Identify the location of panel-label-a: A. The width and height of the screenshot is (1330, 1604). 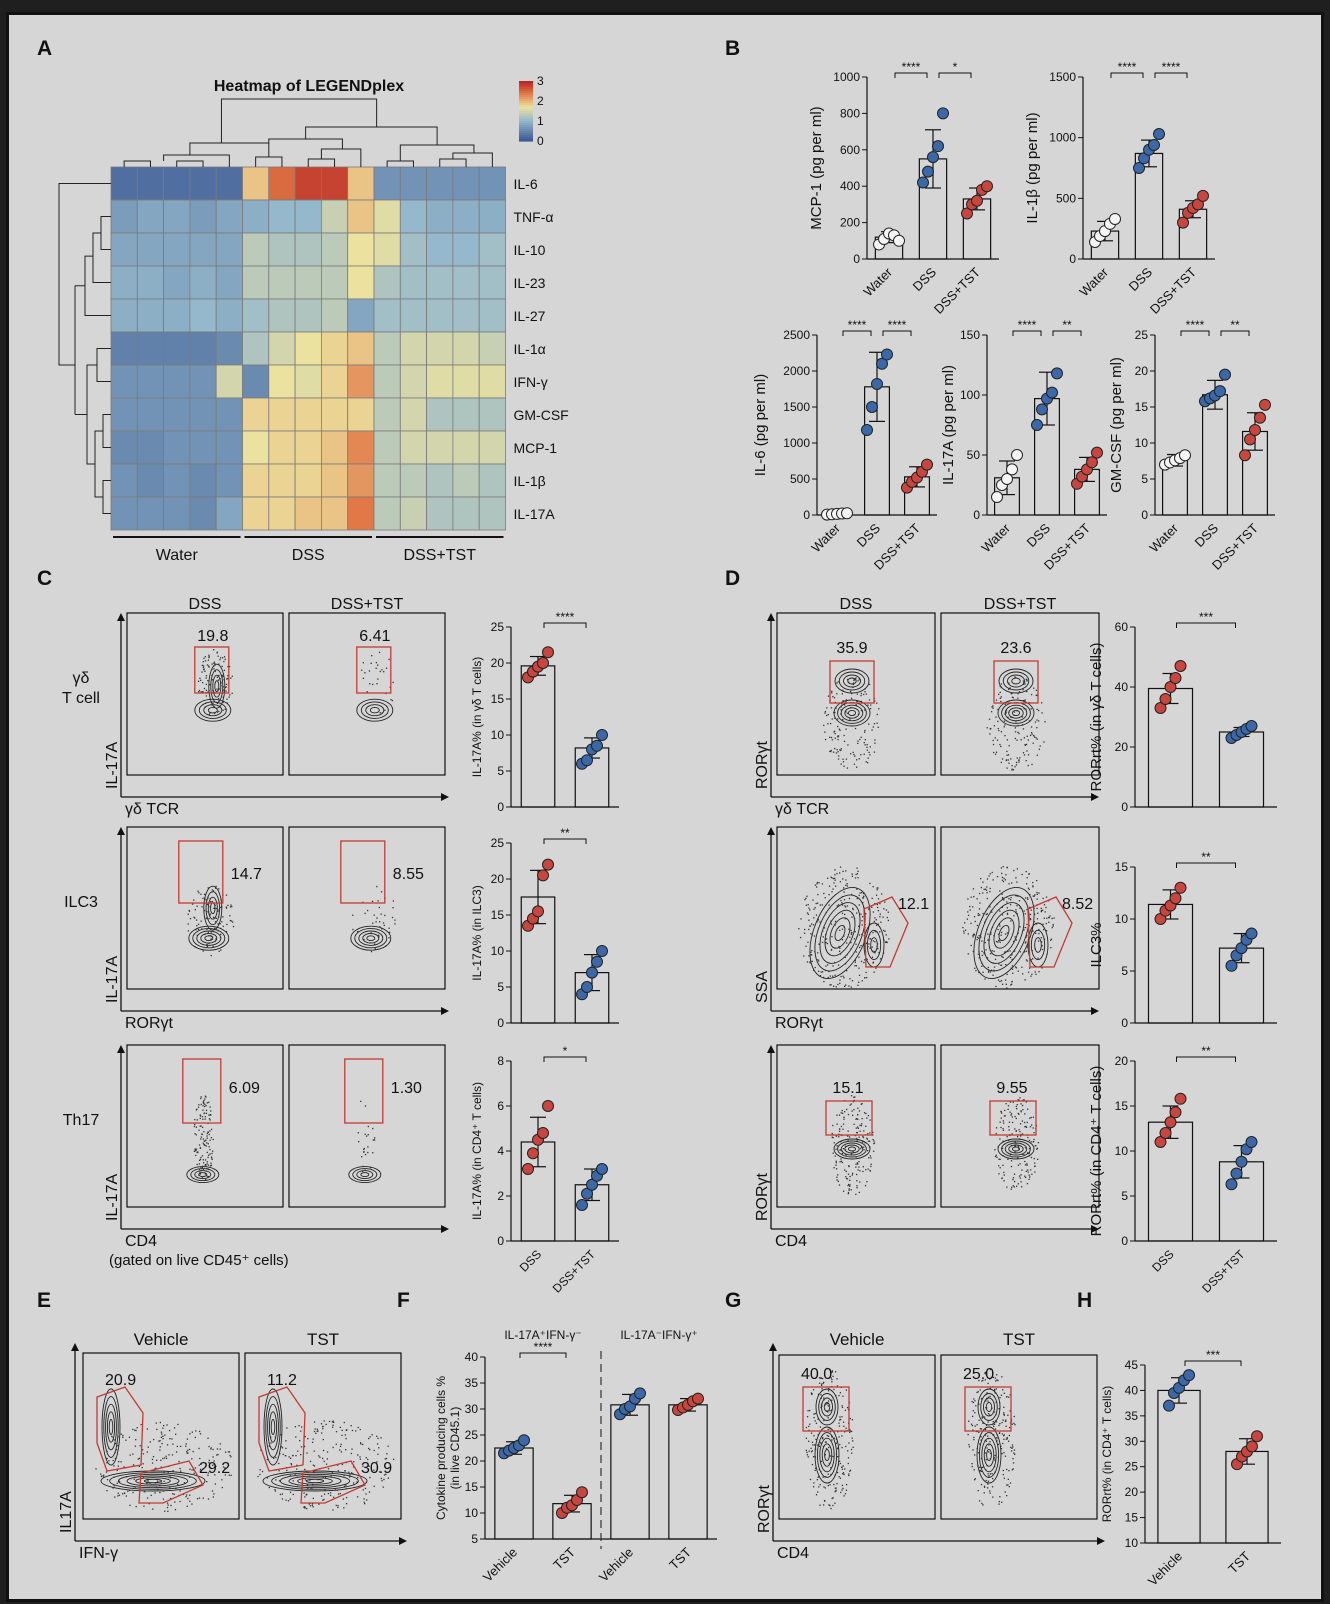
(44, 48).